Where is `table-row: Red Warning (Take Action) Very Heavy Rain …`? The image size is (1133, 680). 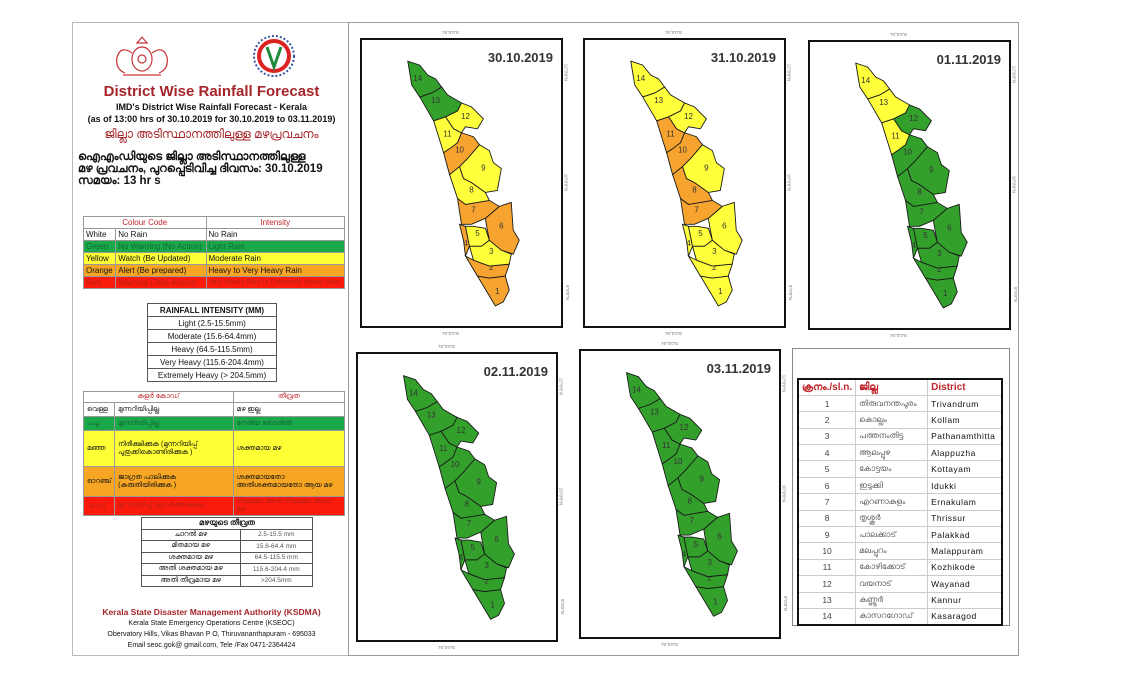
table-row: Red Warning (Take Action) Very Heavy Rain … is located at coordinates (213, 282).